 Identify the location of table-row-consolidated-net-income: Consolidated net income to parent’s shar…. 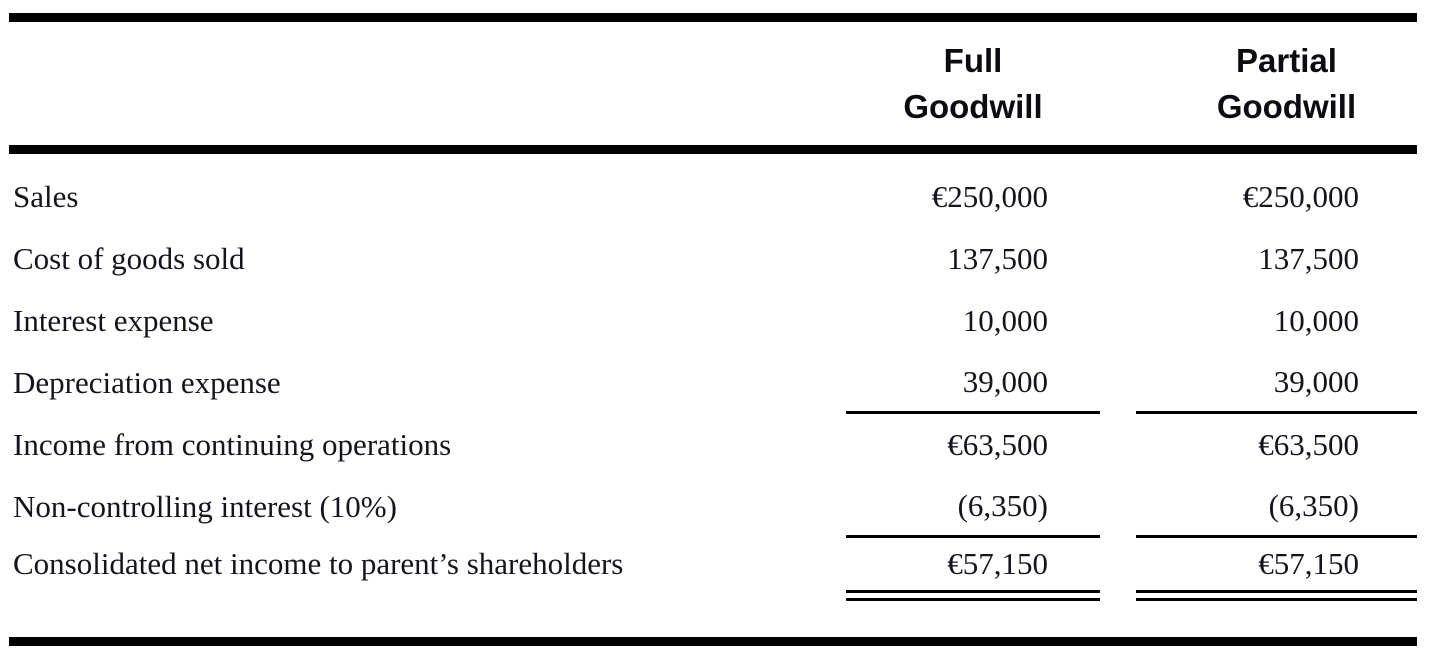
(713, 564).